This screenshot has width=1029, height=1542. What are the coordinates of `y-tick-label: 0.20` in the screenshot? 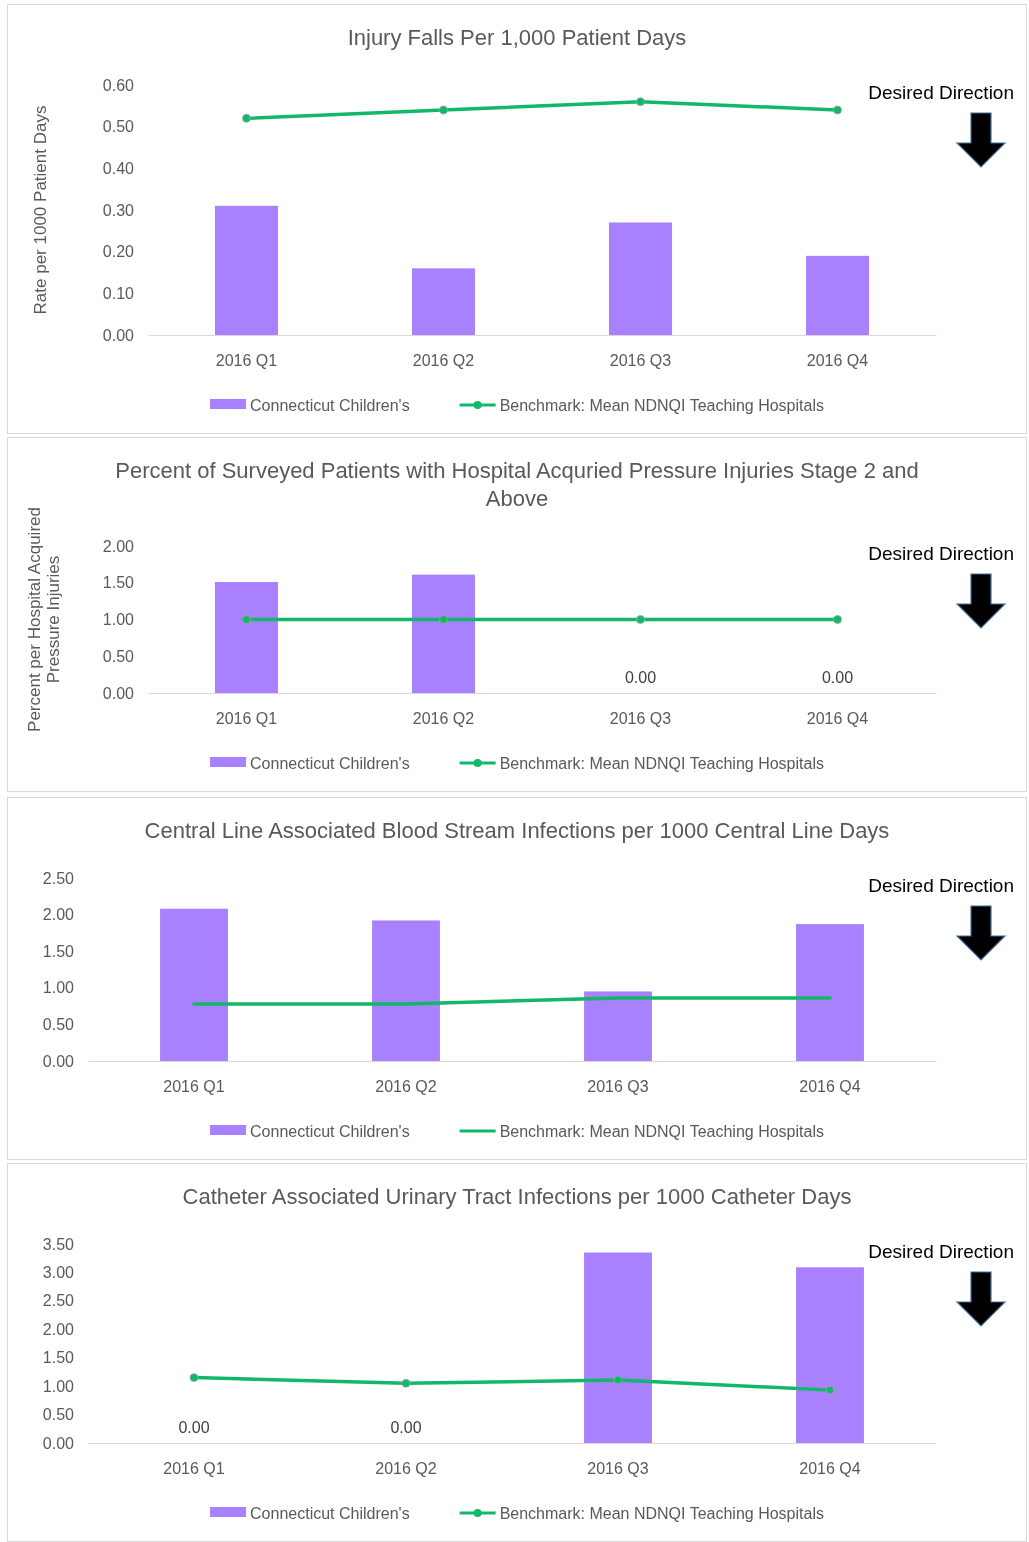 It's located at (118, 252).